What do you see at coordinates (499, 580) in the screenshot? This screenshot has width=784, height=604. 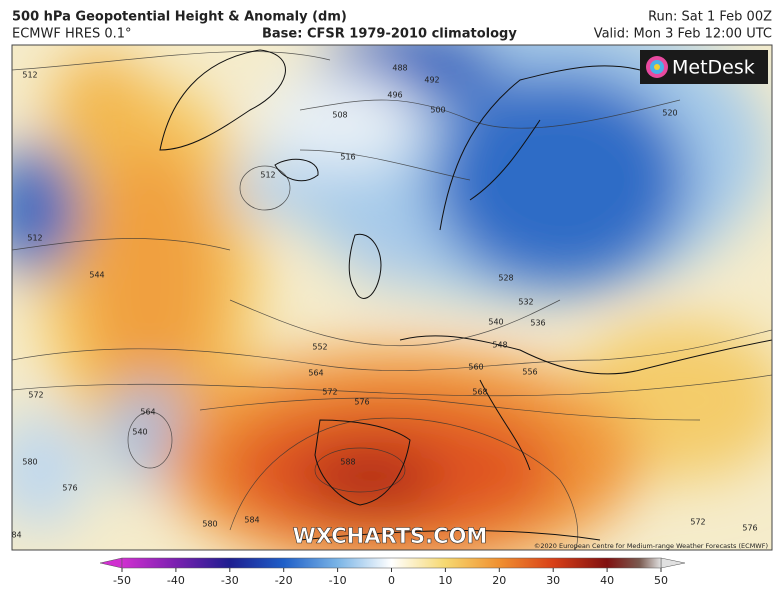 I see `colorbar-tick-label: 20` at bounding box center [499, 580].